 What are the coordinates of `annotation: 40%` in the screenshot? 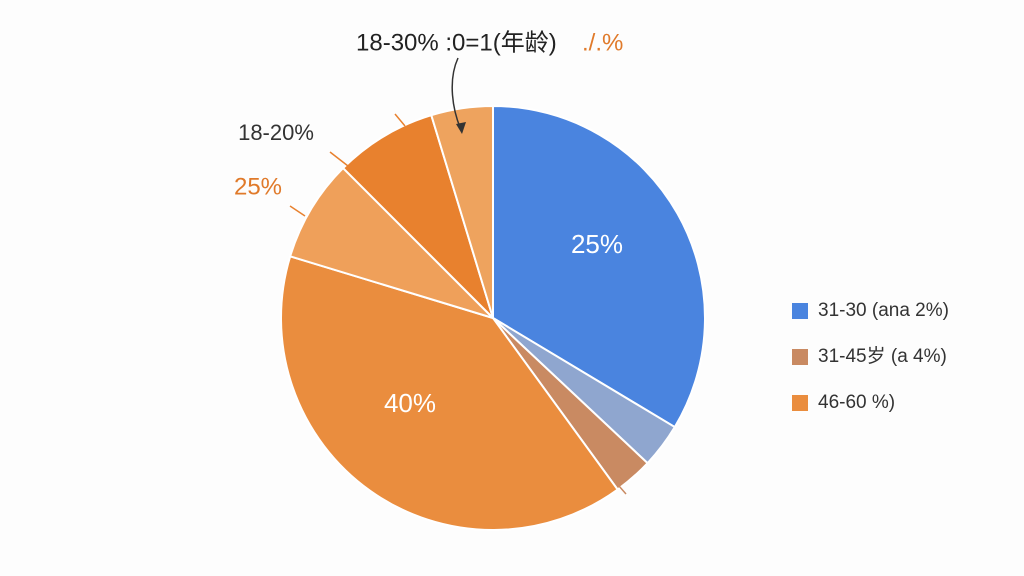 It's located at (410, 403).